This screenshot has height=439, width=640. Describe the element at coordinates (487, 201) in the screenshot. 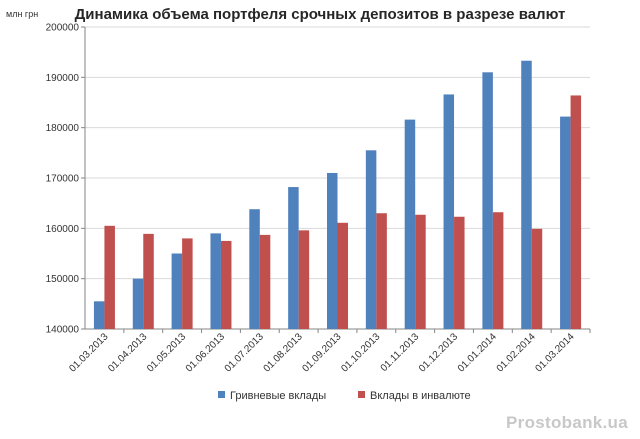

I see `bar-uah-01.01.2014` at that location.